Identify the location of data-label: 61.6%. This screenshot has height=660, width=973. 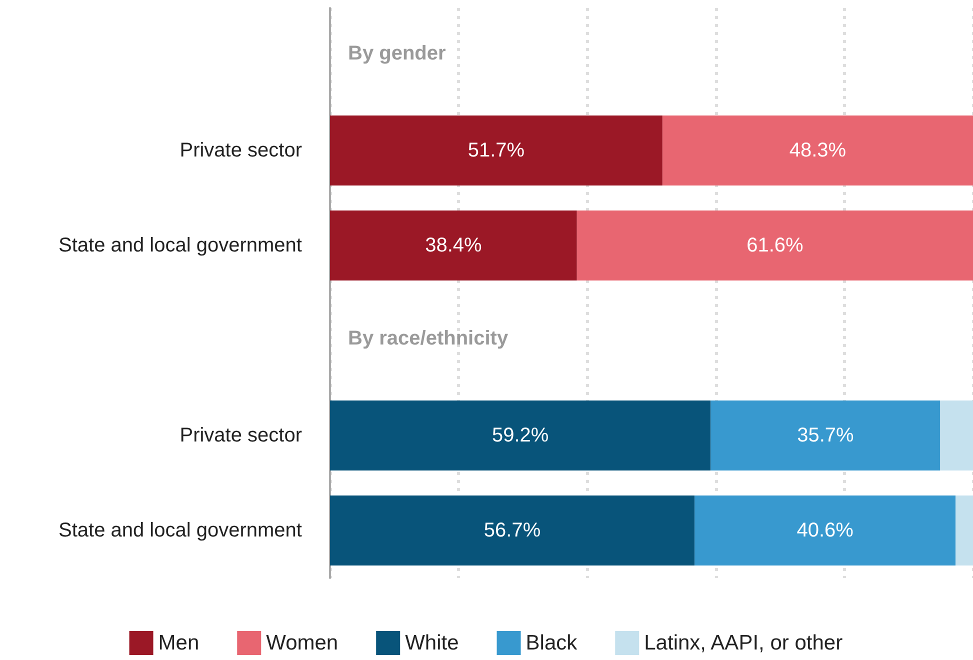
(775, 245).